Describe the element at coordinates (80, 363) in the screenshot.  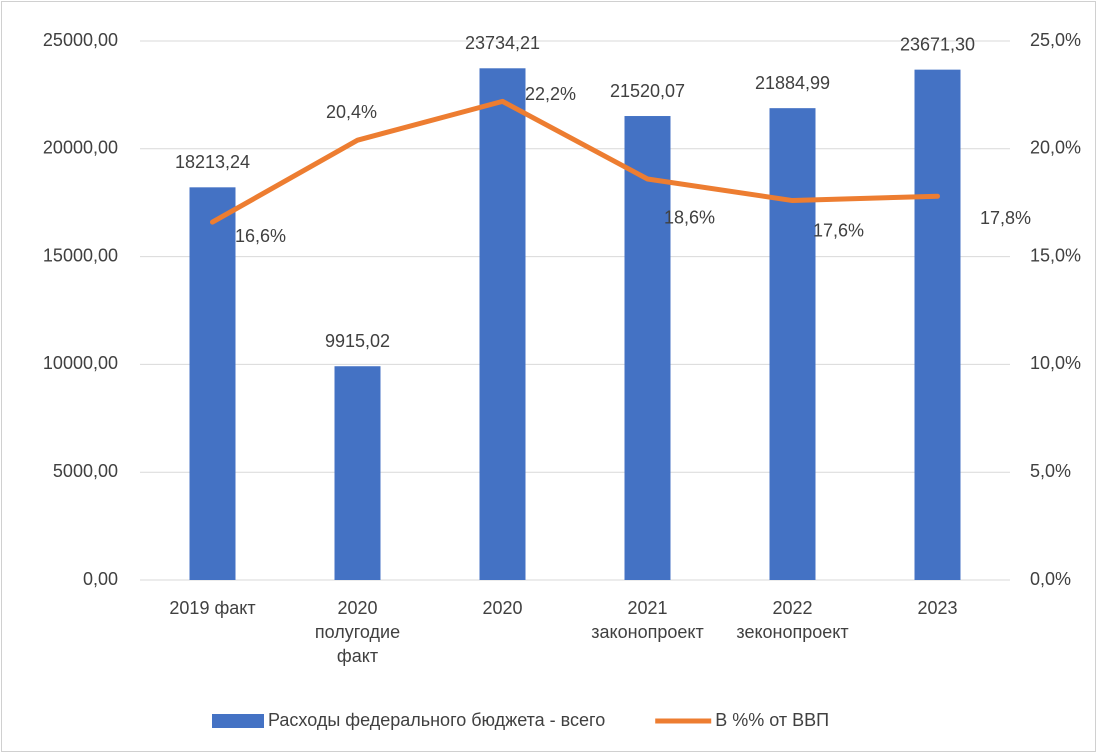
I see `y-tick-label: 10000,00` at that location.